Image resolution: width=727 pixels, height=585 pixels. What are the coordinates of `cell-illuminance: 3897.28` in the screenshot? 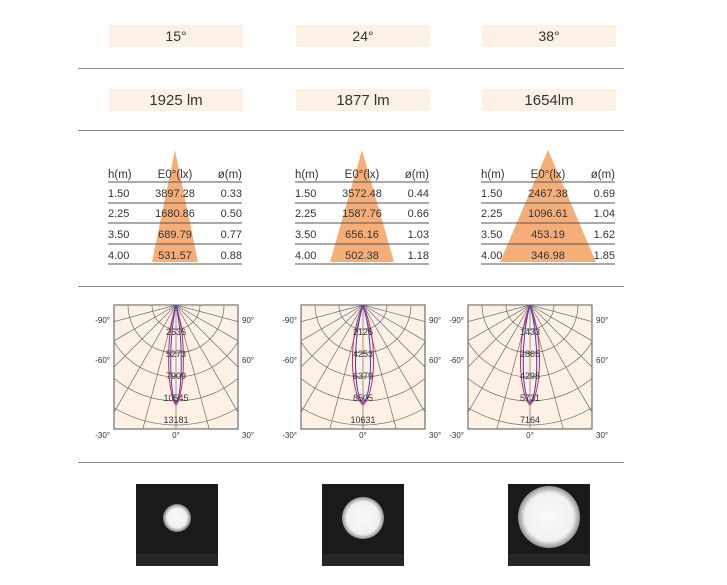 It's located at (175, 194).